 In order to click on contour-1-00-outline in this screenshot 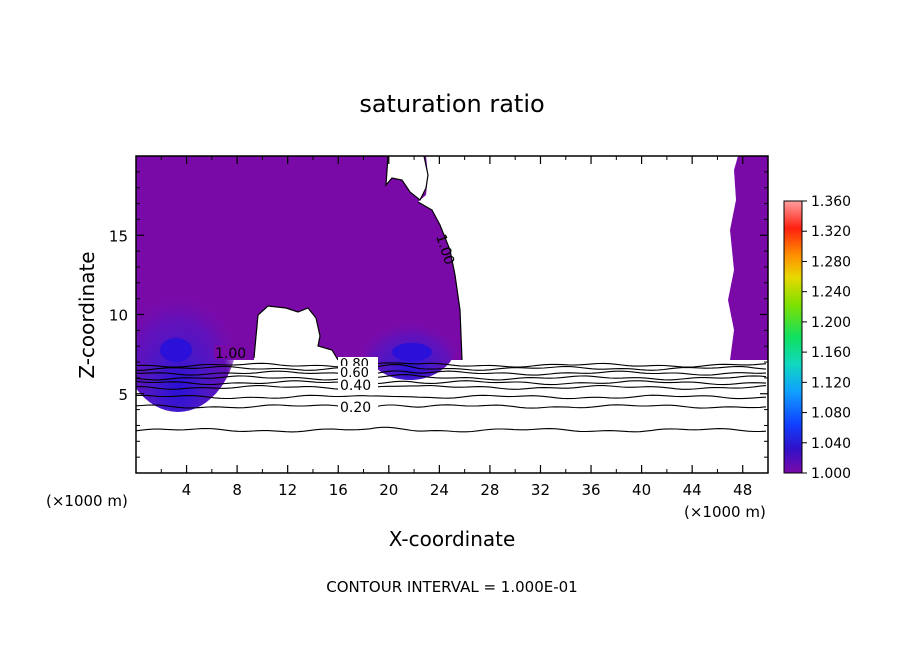, I will do `click(358, 258)`.